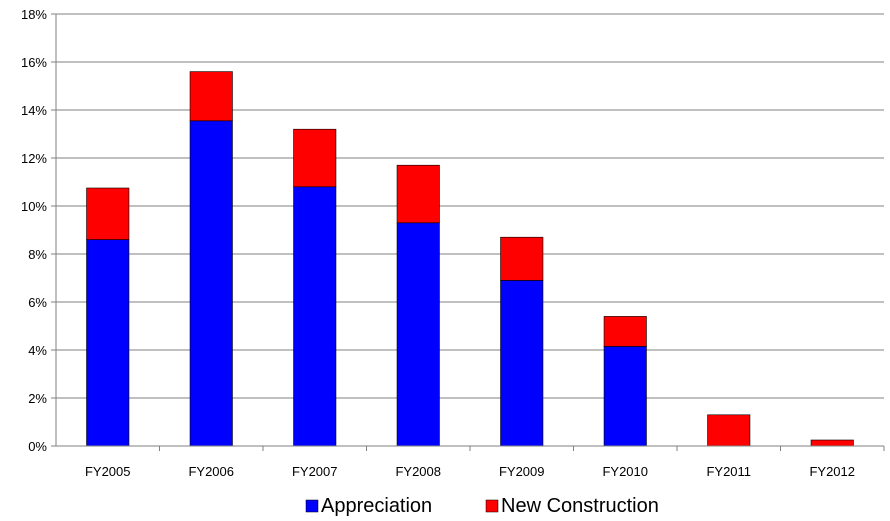 The width and height of the screenshot is (890, 521). What do you see at coordinates (34, 158) in the screenshot?
I see `y-tick-label: 12%` at bounding box center [34, 158].